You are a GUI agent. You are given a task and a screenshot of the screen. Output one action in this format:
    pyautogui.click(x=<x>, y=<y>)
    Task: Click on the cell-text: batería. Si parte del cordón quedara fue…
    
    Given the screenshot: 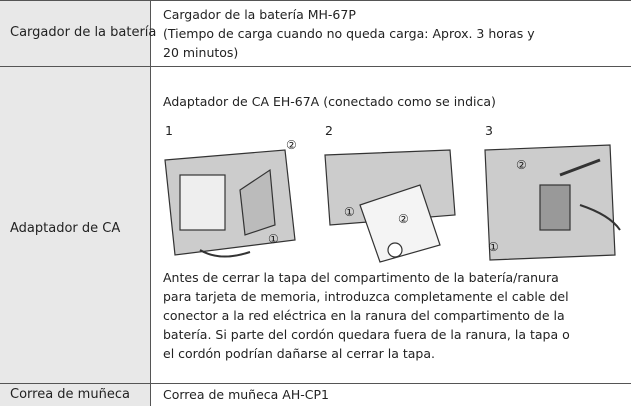 What is the action you would take?
    pyautogui.click(x=366, y=334)
    